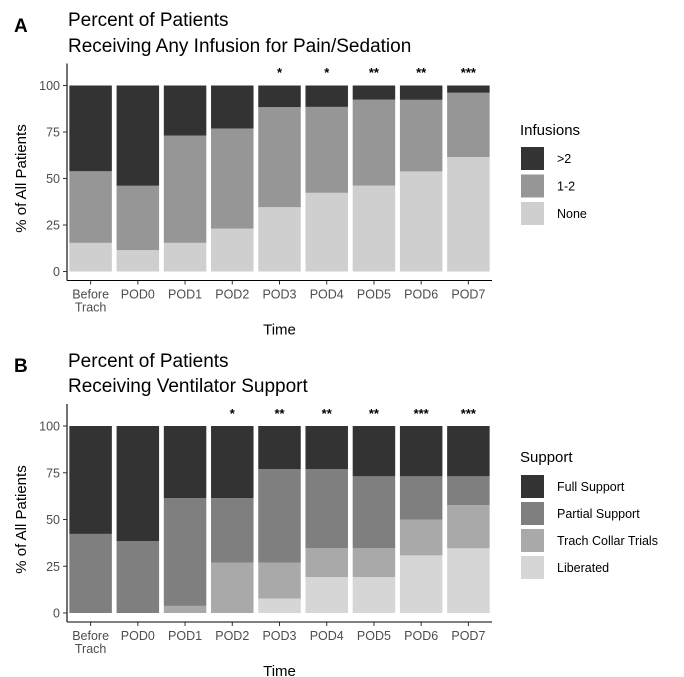 The width and height of the screenshot is (684, 677). What do you see at coordinates (374, 92) in the screenshot?
I see `bar-segment--2-6` at bounding box center [374, 92].